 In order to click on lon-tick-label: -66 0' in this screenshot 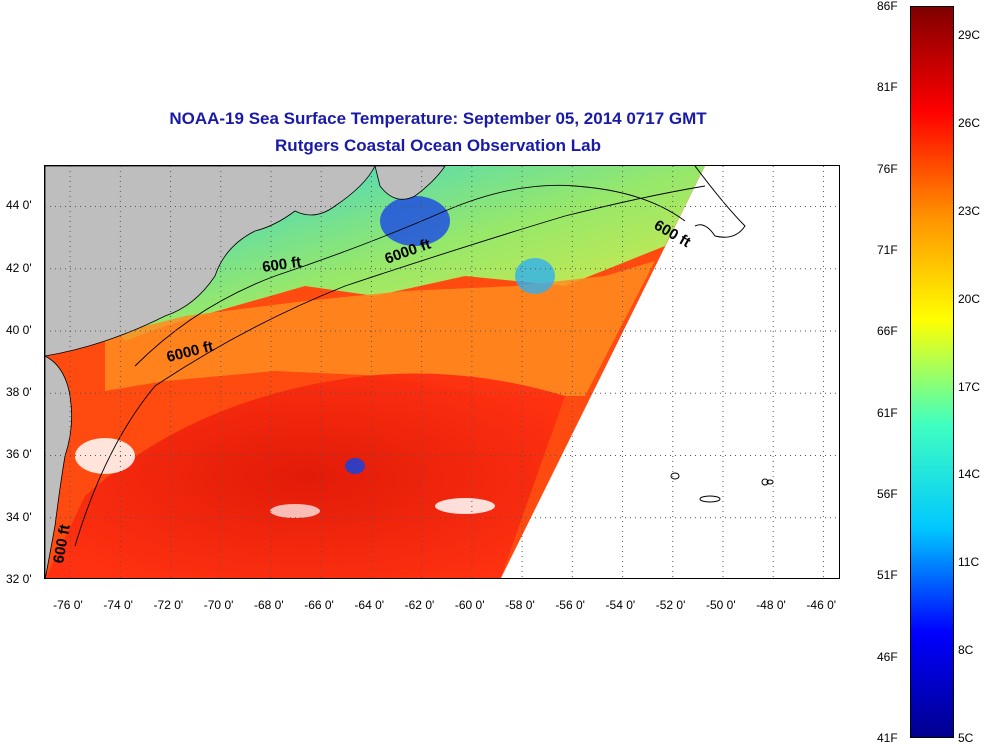, I will do `click(319, 605)`.